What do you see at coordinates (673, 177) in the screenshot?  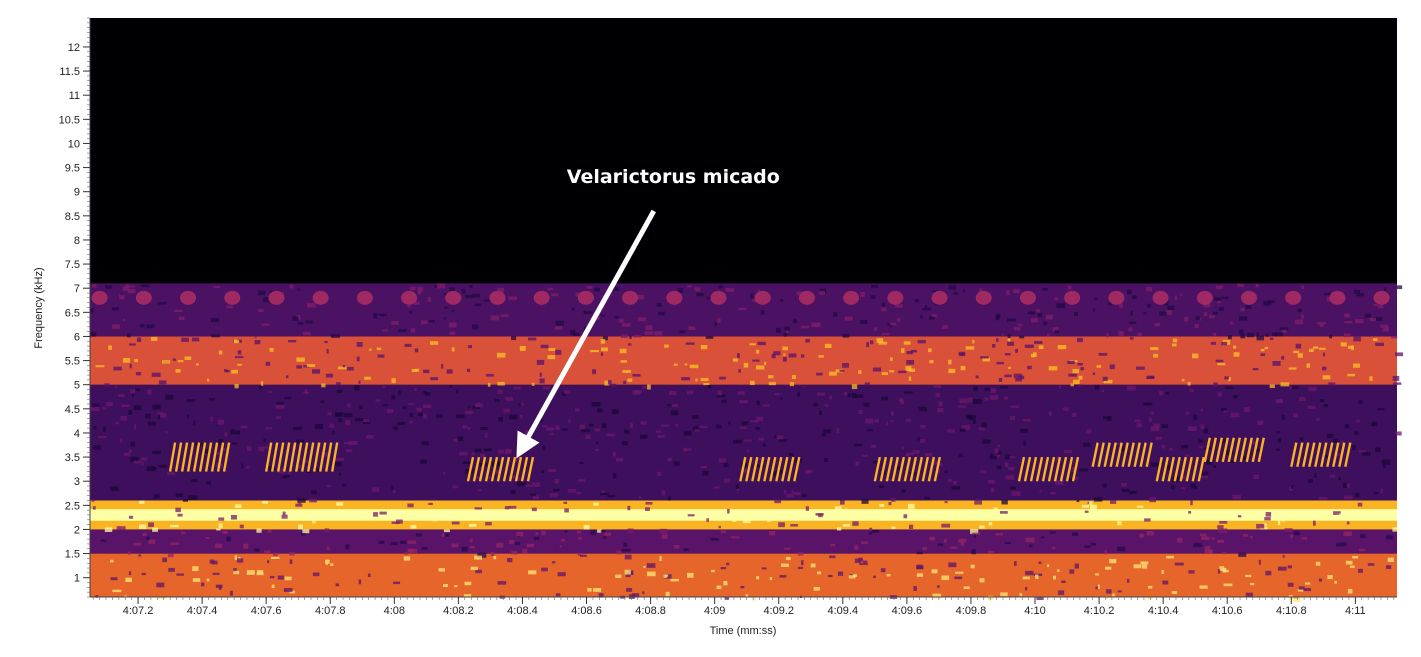 I see `annotation-label: Velarictorus micado` at bounding box center [673, 177].